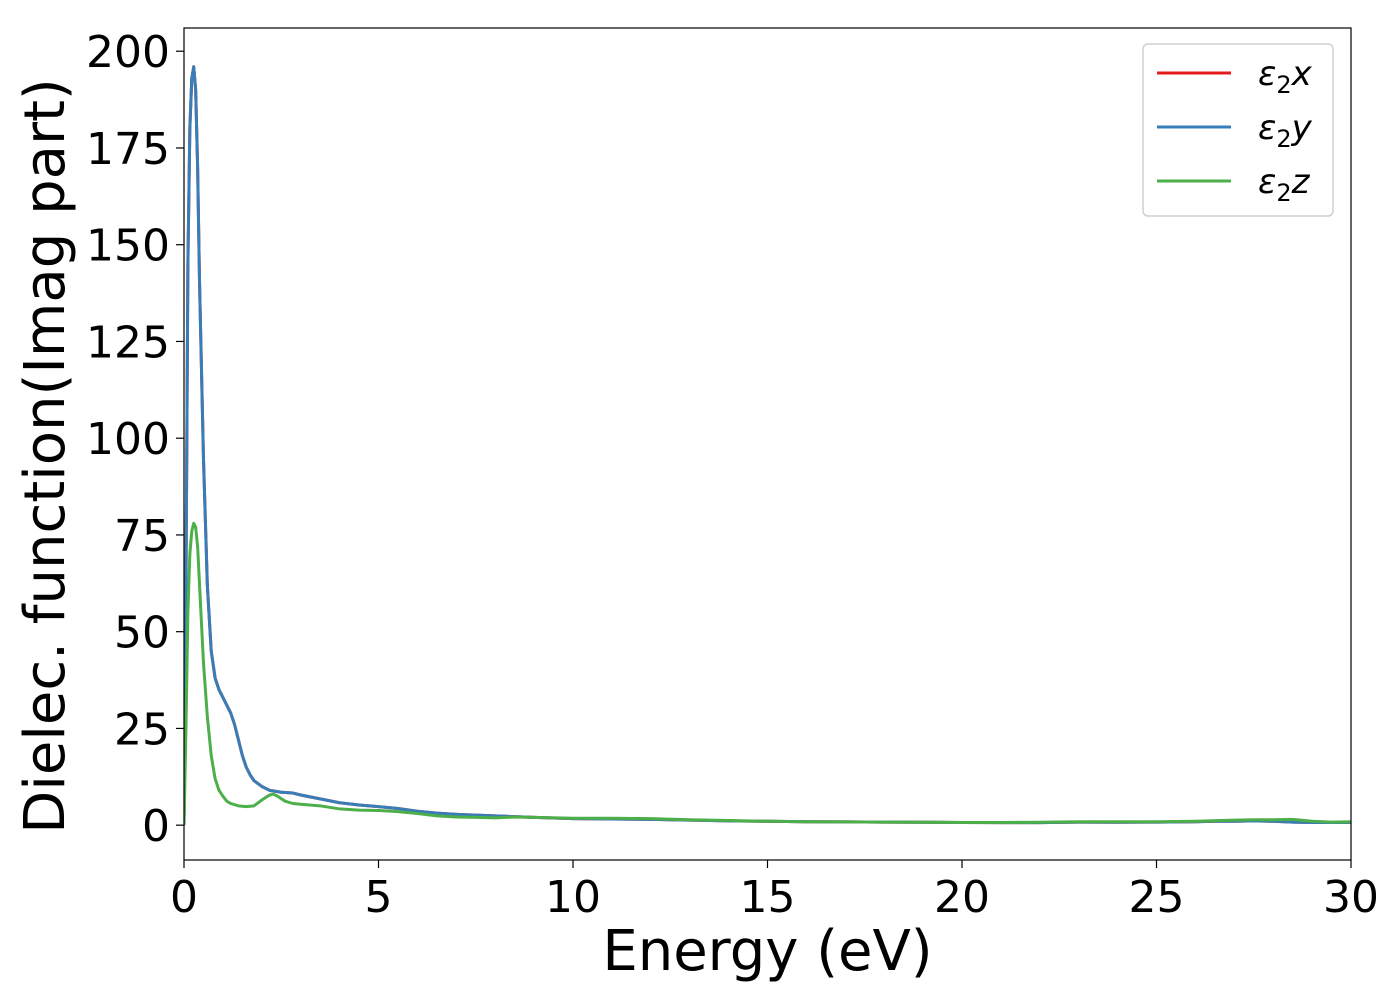 The image size is (1400, 1004). Describe the element at coordinates (768, 897) in the screenshot. I see `x-tick-label: 15` at that location.